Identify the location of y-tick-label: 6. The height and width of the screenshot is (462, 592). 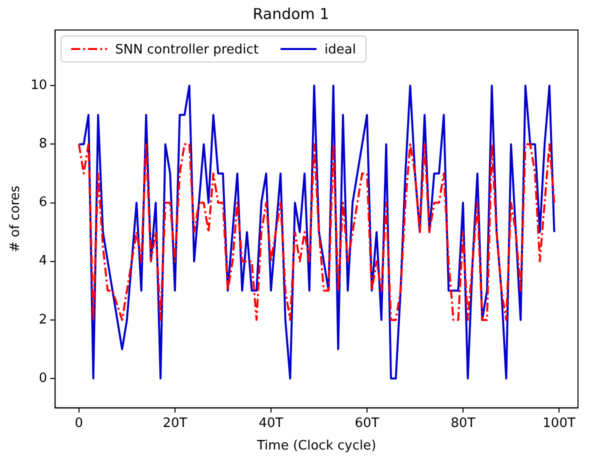
(43, 202).